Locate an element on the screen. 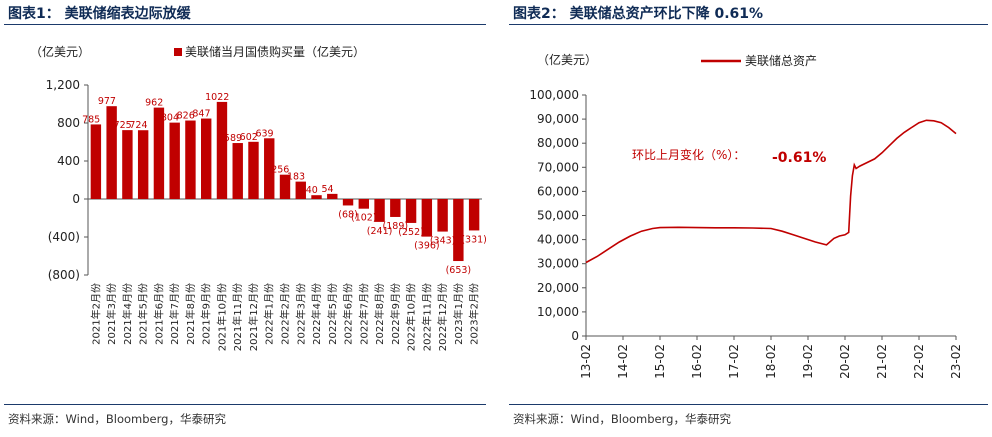 The width and height of the screenshot is (992, 437). line-chart-y-tick-label: 90,000 is located at coordinates (558, 119).